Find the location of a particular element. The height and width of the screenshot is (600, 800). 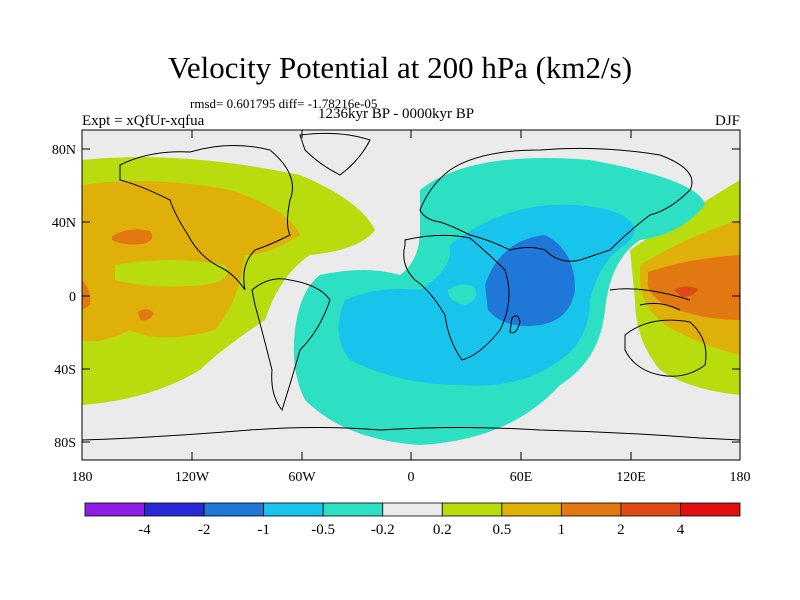

contour-negative-light-hole is located at coordinates (462, 294).